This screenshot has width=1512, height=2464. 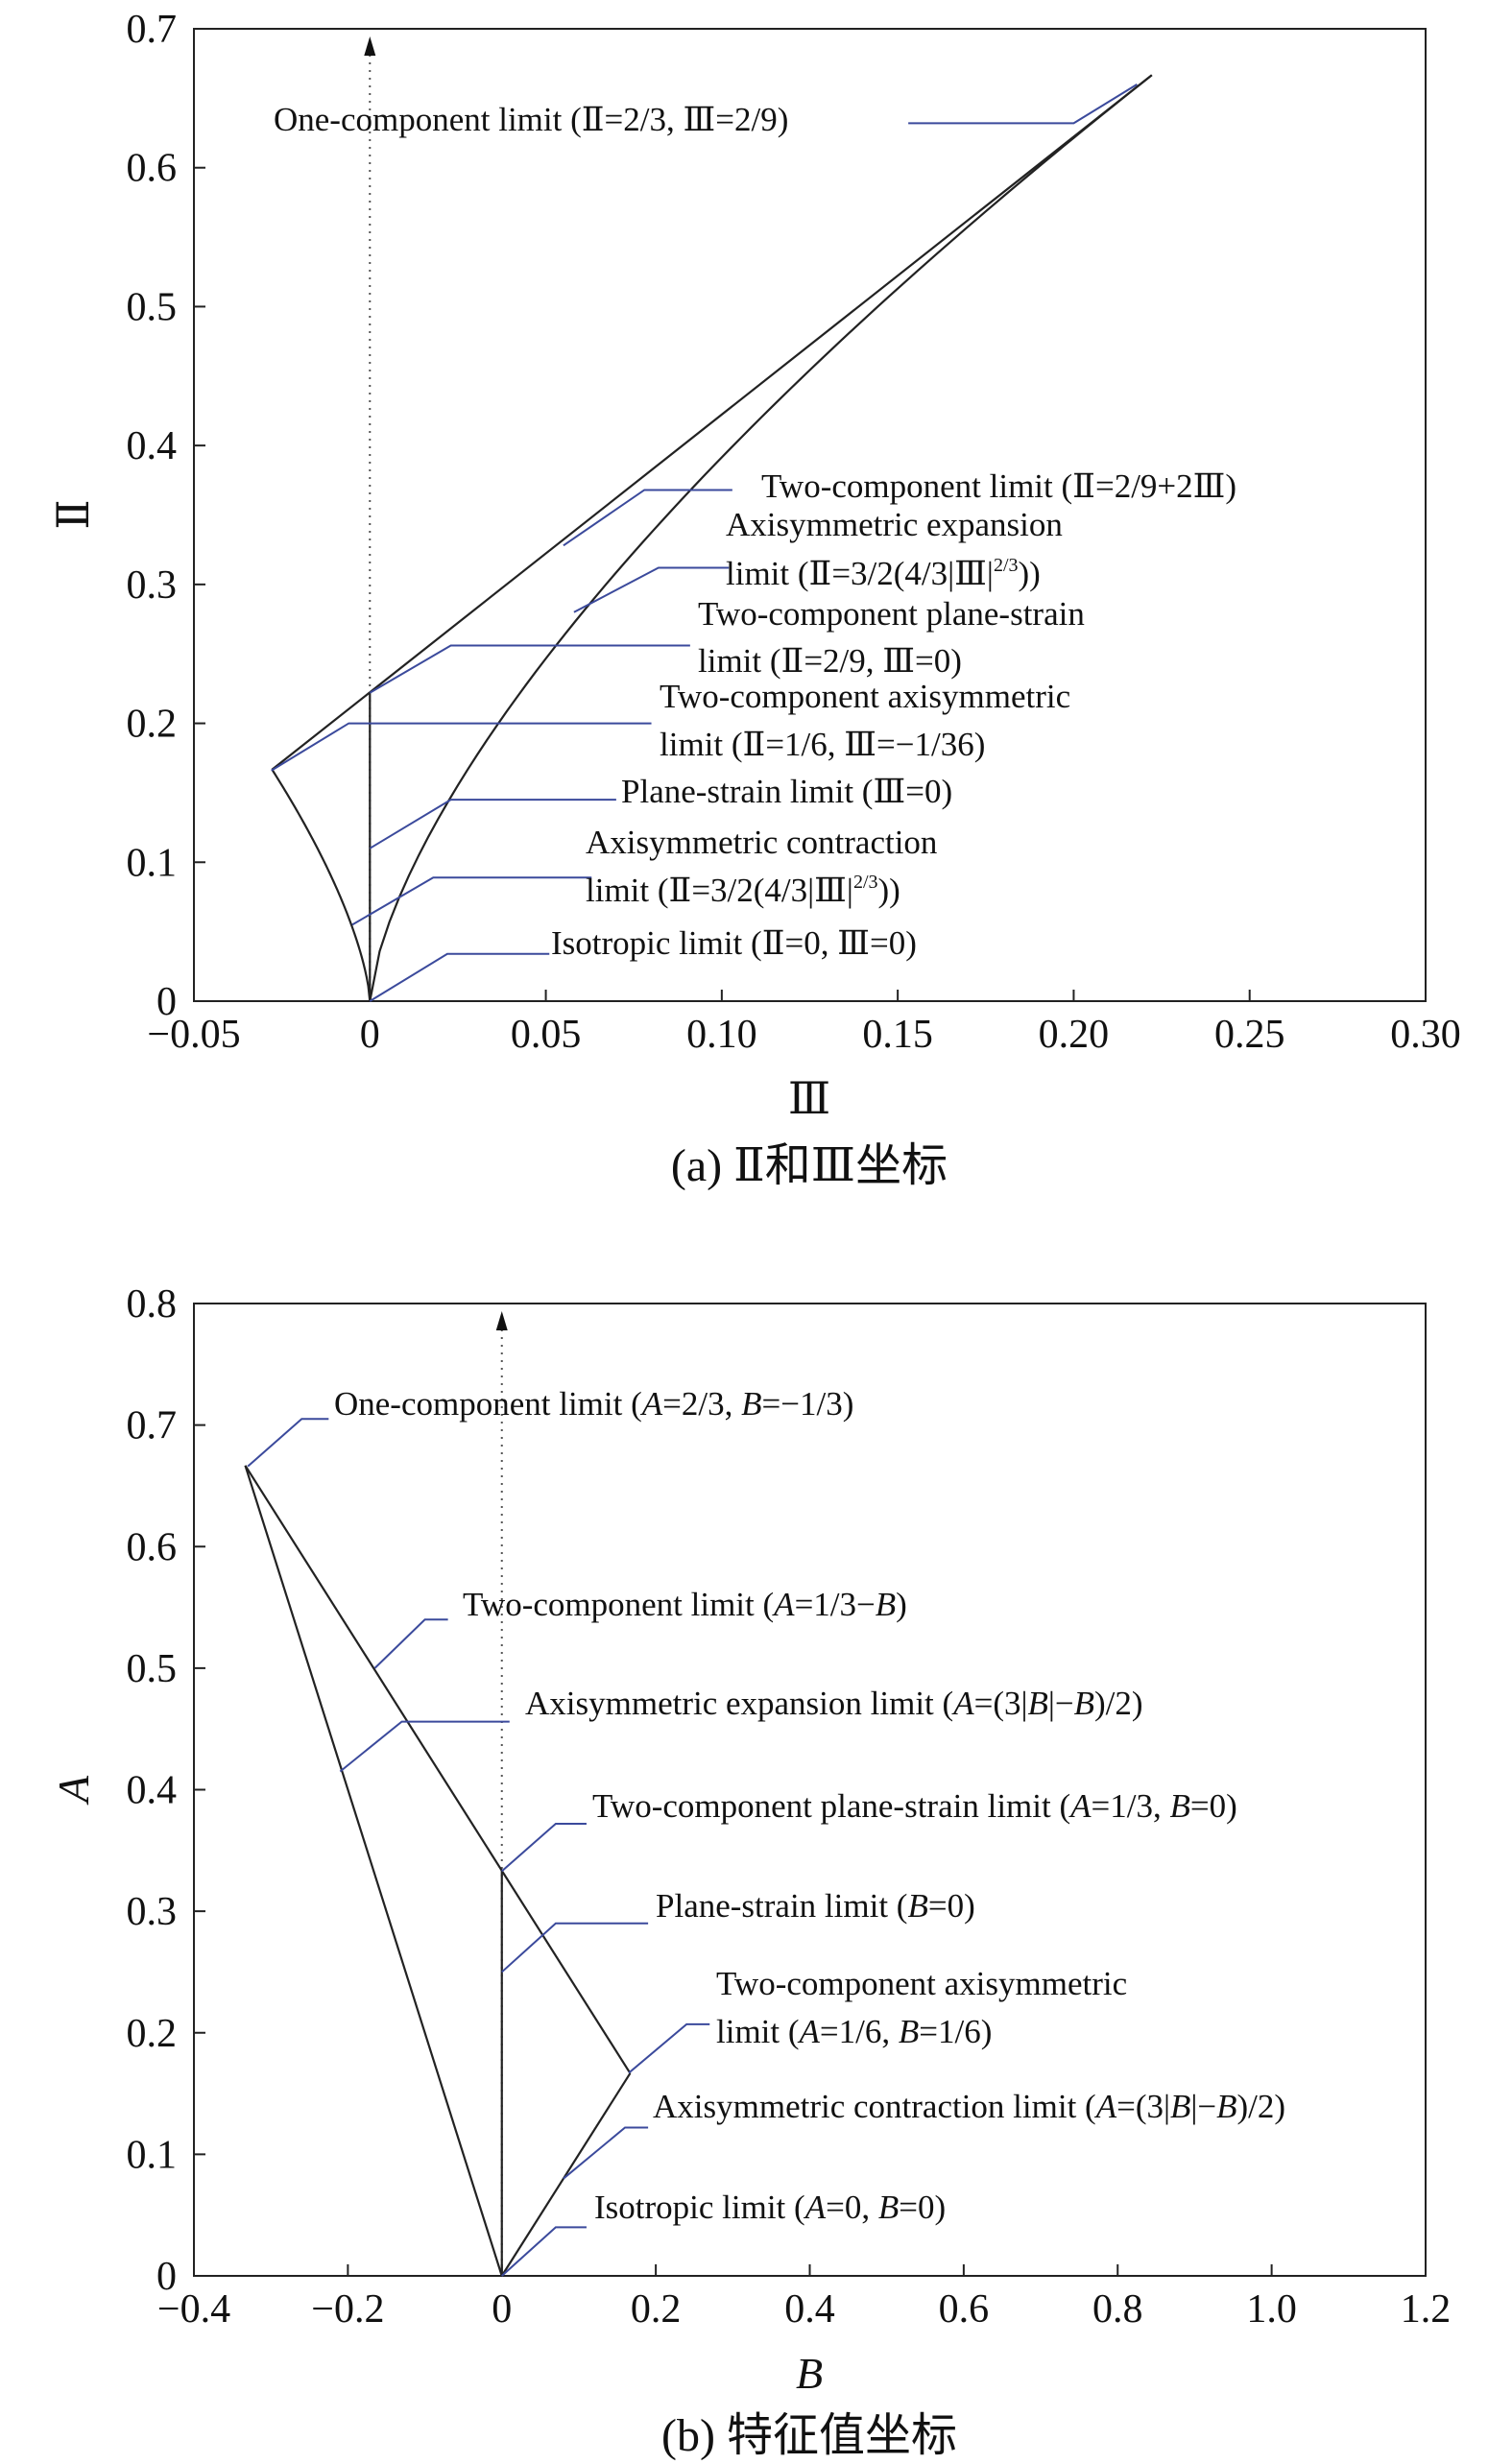 I want to click on annotation-part: |−, so click(x=1203, y=2106).